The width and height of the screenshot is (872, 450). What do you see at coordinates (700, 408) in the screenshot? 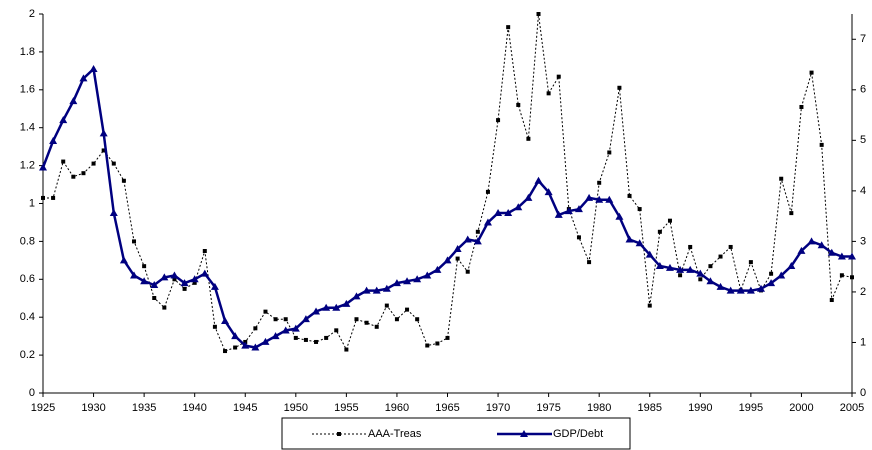
I see `x-tick-label: 1990` at bounding box center [700, 408].